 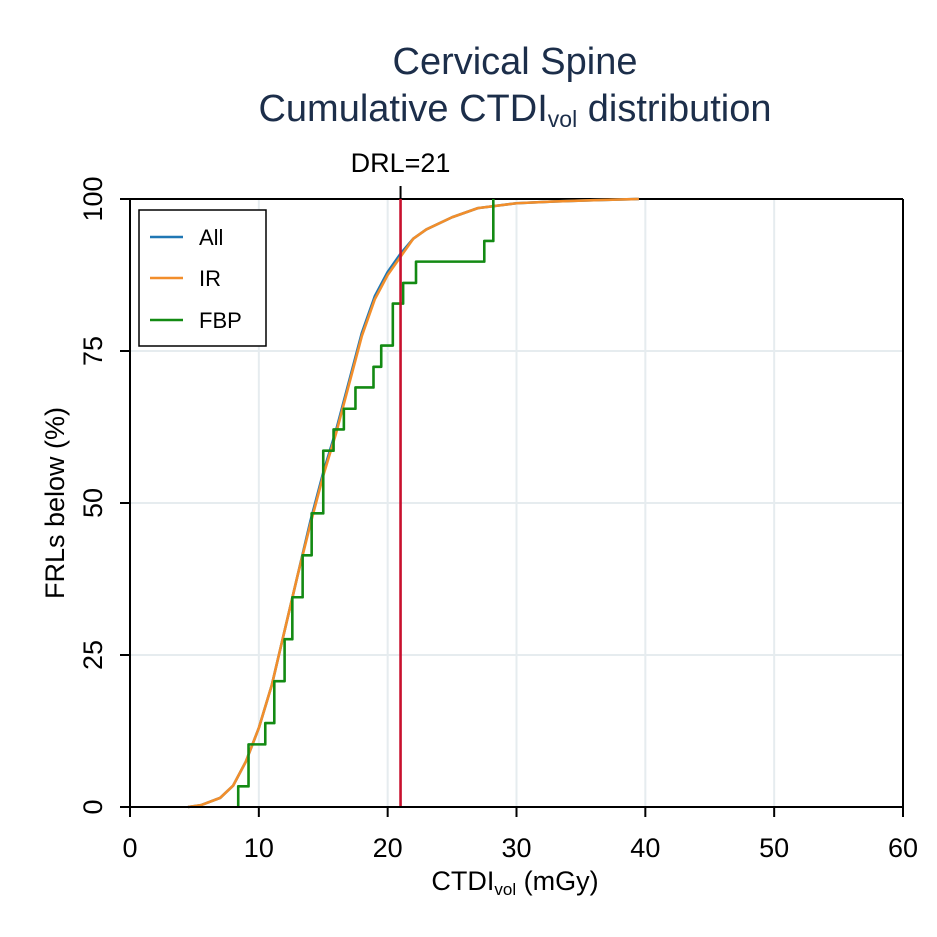 What do you see at coordinates (514, 110) in the screenshot?
I see `chart-title-line2: Cumulative CTDIvol distribution` at bounding box center [514, 110].